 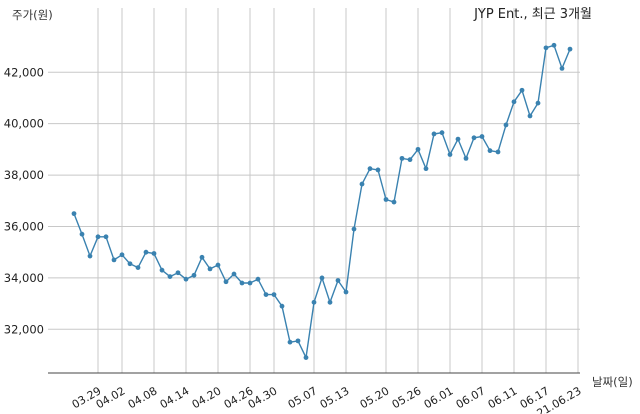 What do you see at coordinates (407, 397) in the screenshot?
I see `x-tick-label: 05.26` at bounding box center [407, 397].